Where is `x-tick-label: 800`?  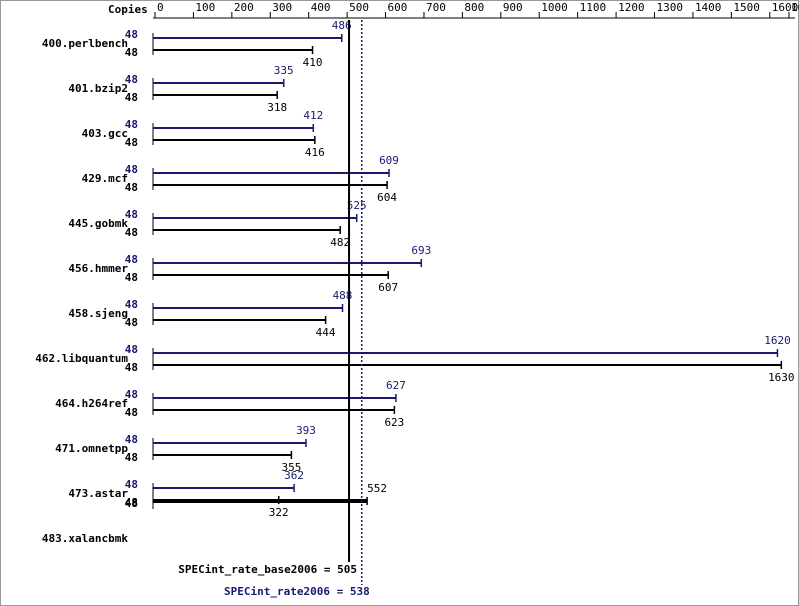
x-tick-label: 800 is located at coordinates (474, 7).